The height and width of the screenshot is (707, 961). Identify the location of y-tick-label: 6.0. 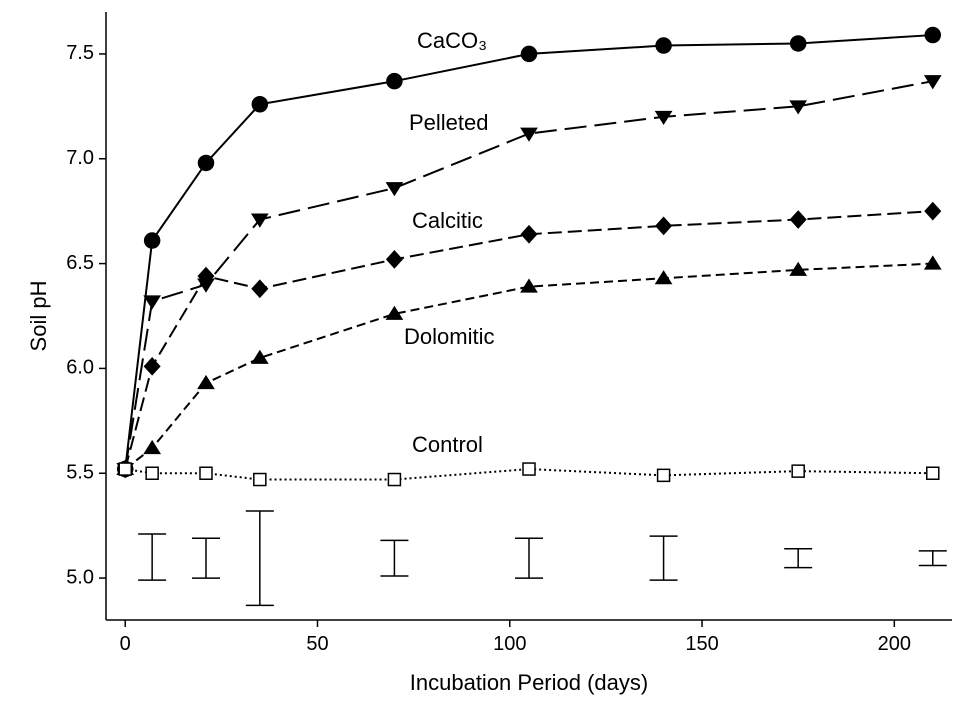
(80, 368).